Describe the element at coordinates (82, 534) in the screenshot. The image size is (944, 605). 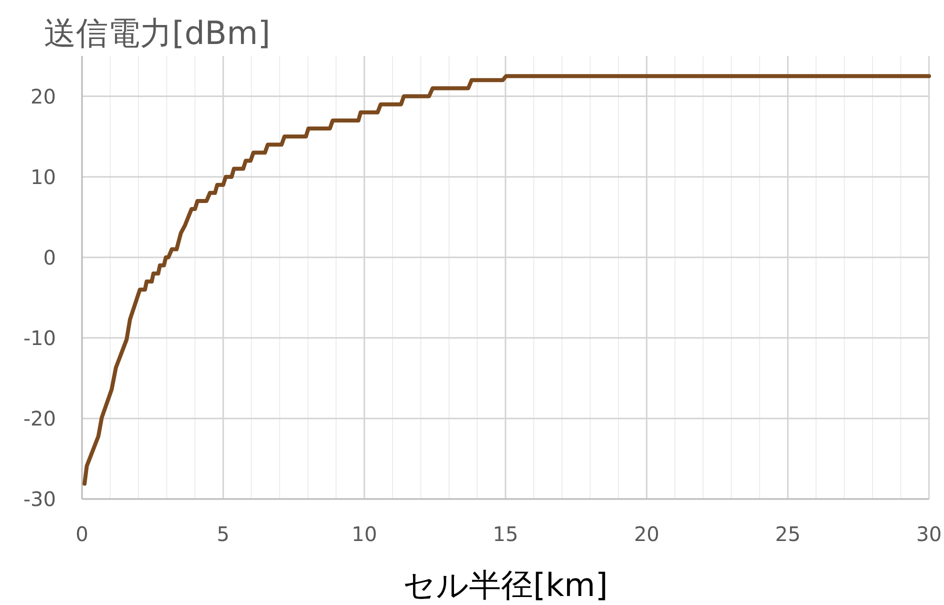
I see `x-tick-label: 0` at that location.